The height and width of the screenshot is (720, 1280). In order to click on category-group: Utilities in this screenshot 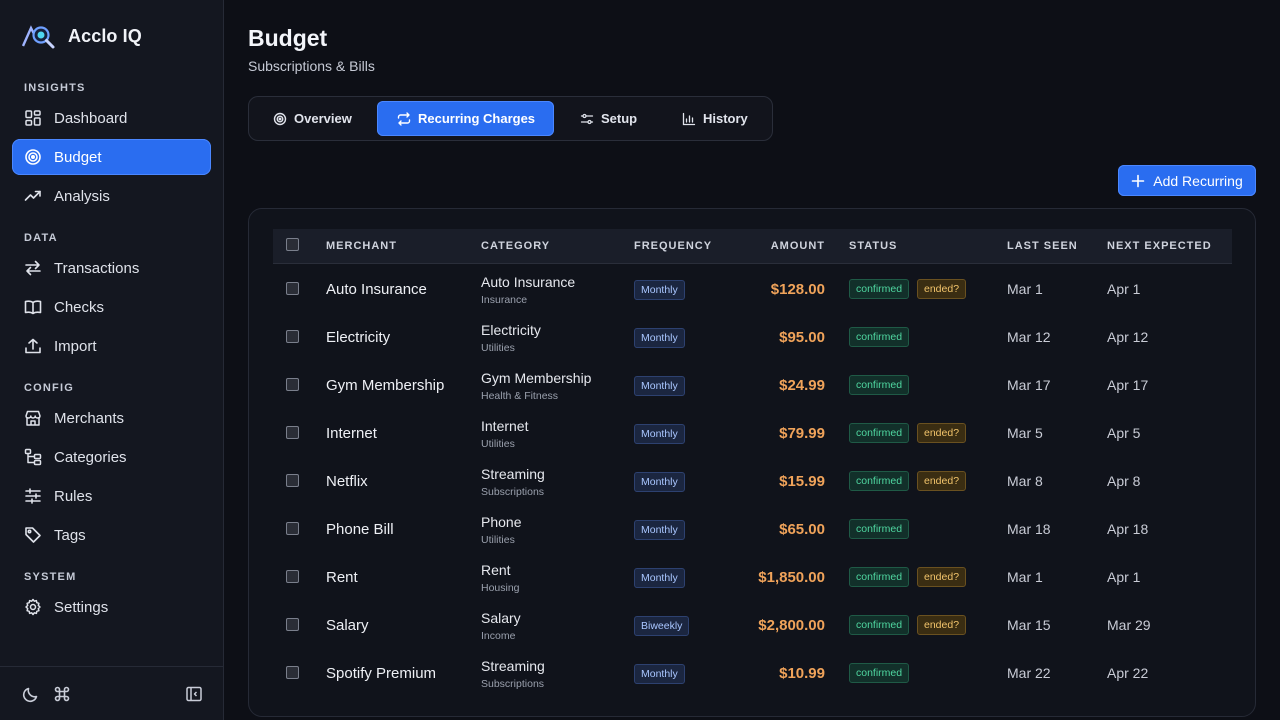, I will do `click(498, 348)`.